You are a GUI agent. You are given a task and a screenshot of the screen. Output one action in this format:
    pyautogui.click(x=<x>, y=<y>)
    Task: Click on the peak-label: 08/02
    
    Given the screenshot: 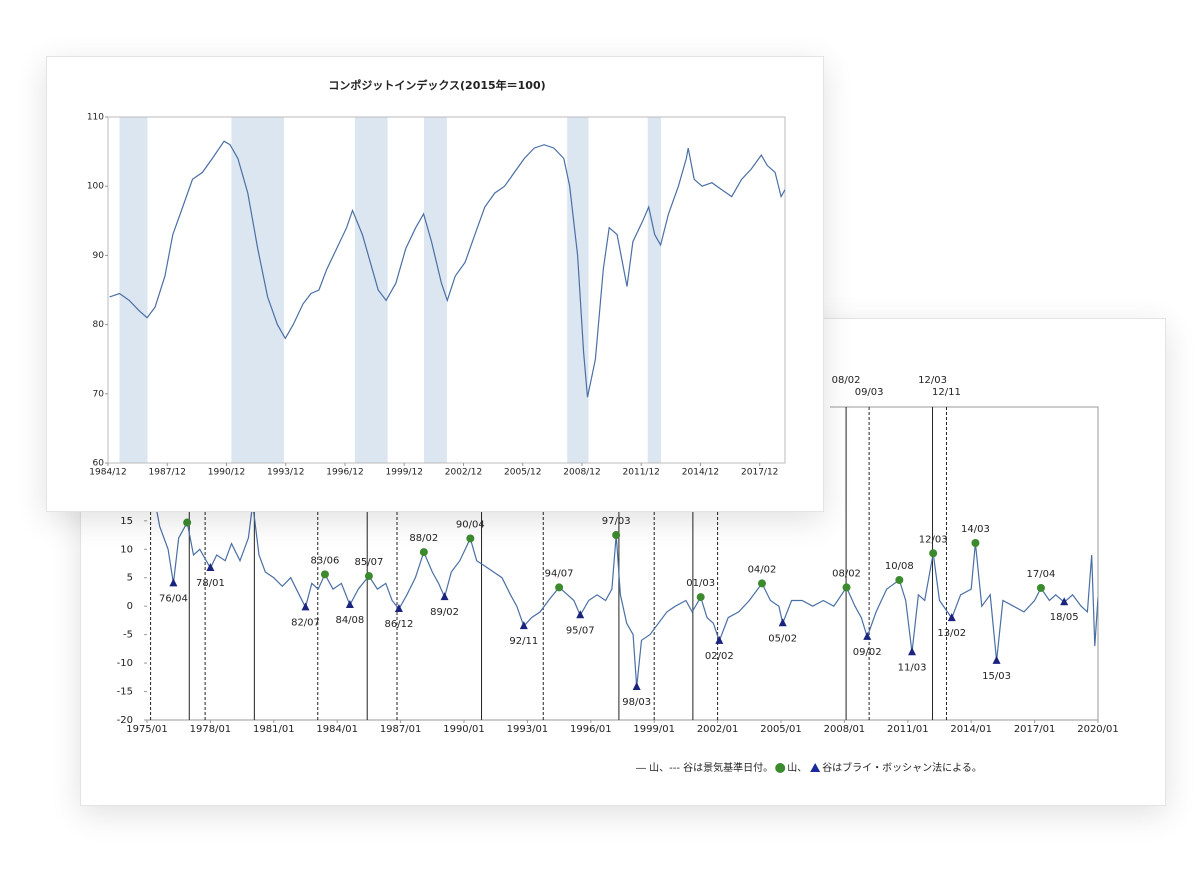 What is the action you would take?
    pyautogui.click(x=846, y=573)
    